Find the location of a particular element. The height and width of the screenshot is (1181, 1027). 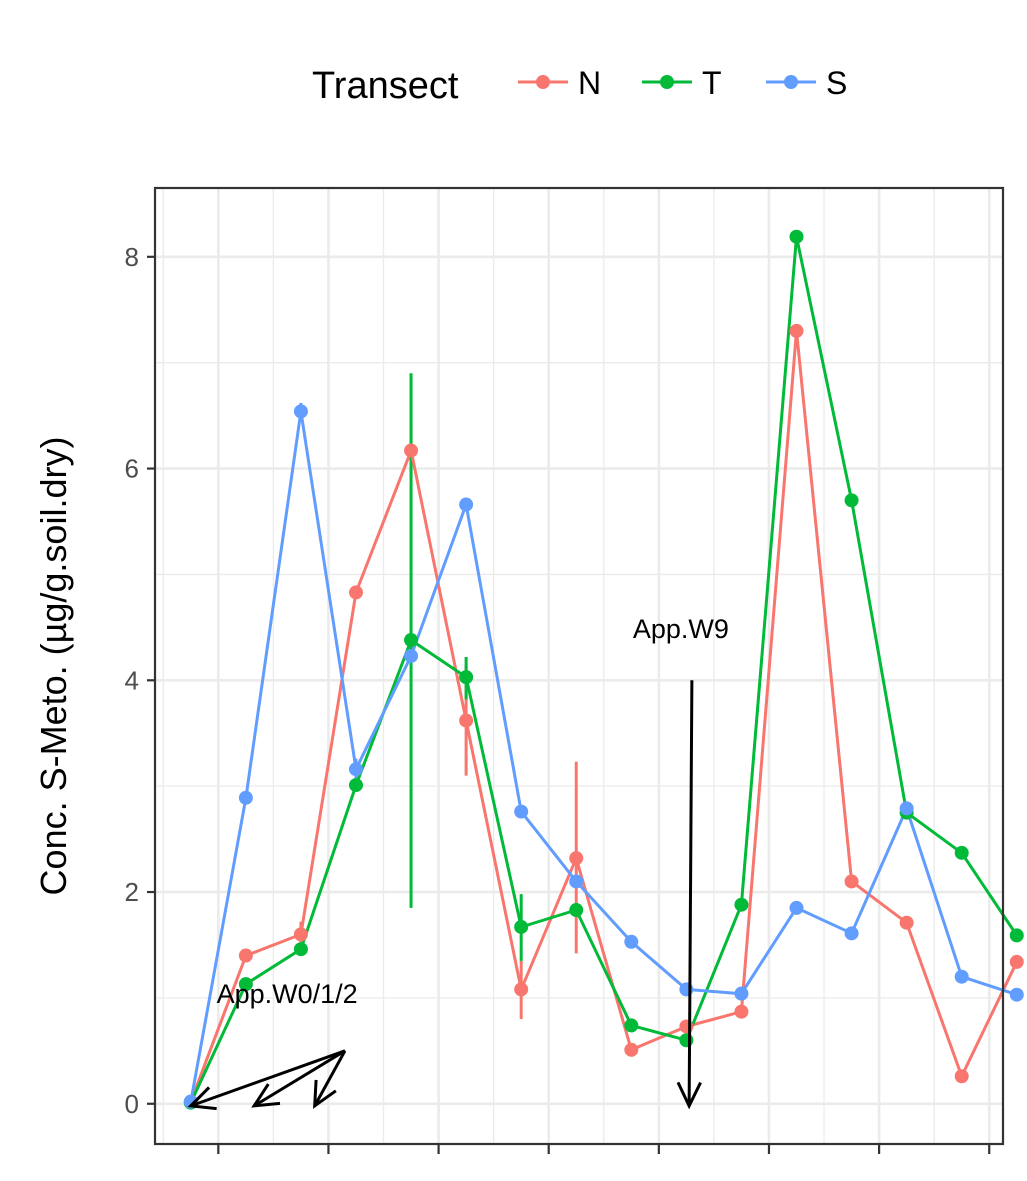

y-tick-label: 2 is located at coordinates (132, 892).